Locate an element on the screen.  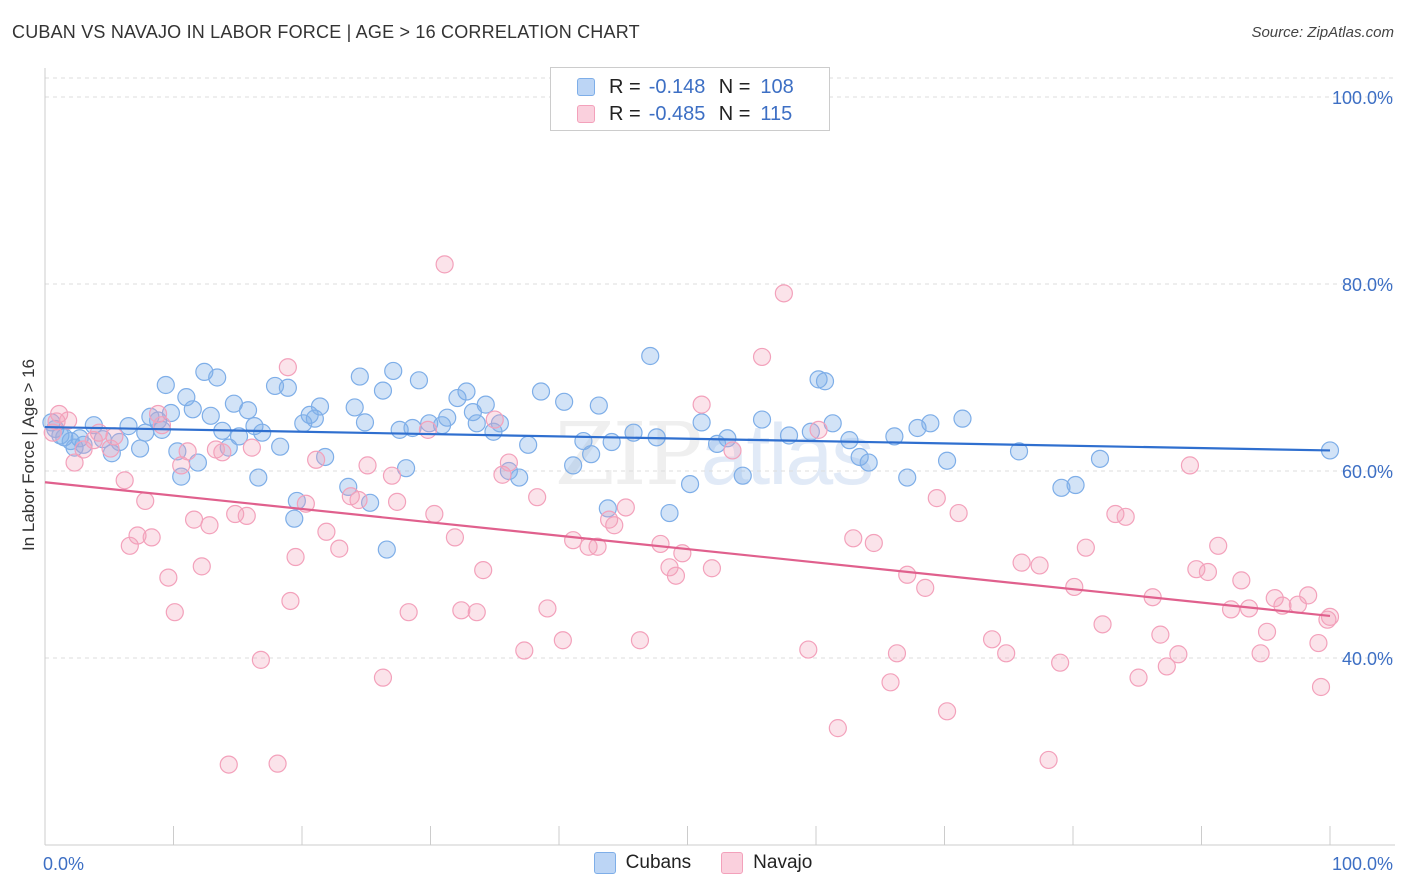
cubans-r-value: -0.148 is located at coordinates (677, 86).